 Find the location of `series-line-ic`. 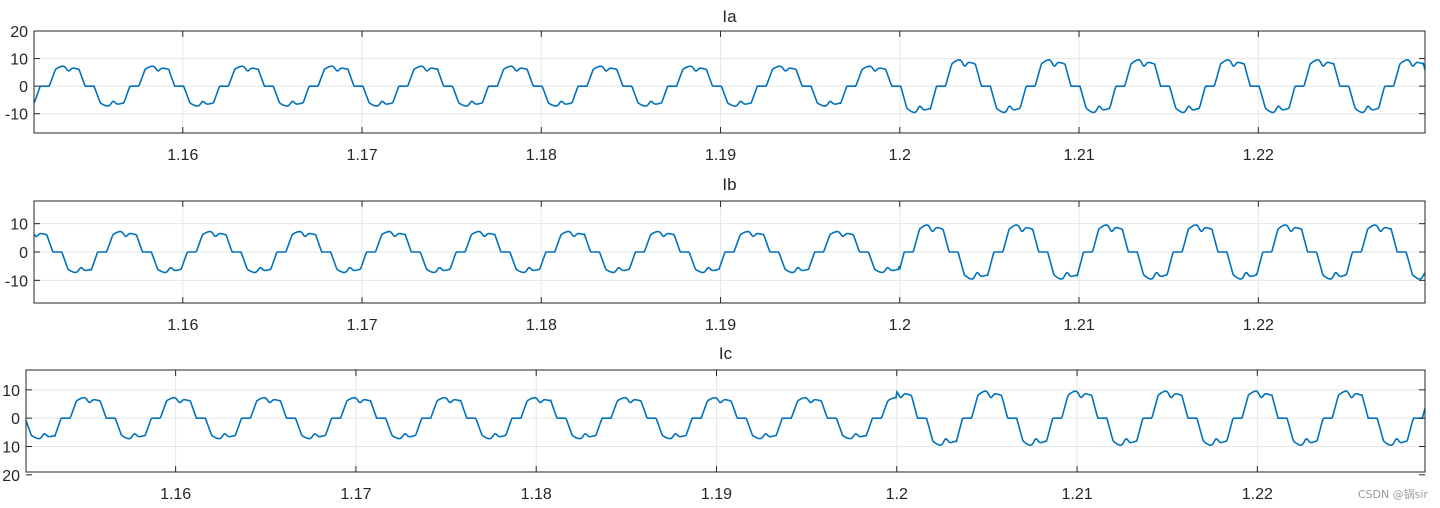

series-line-ic is located at coordinates (725, 417).